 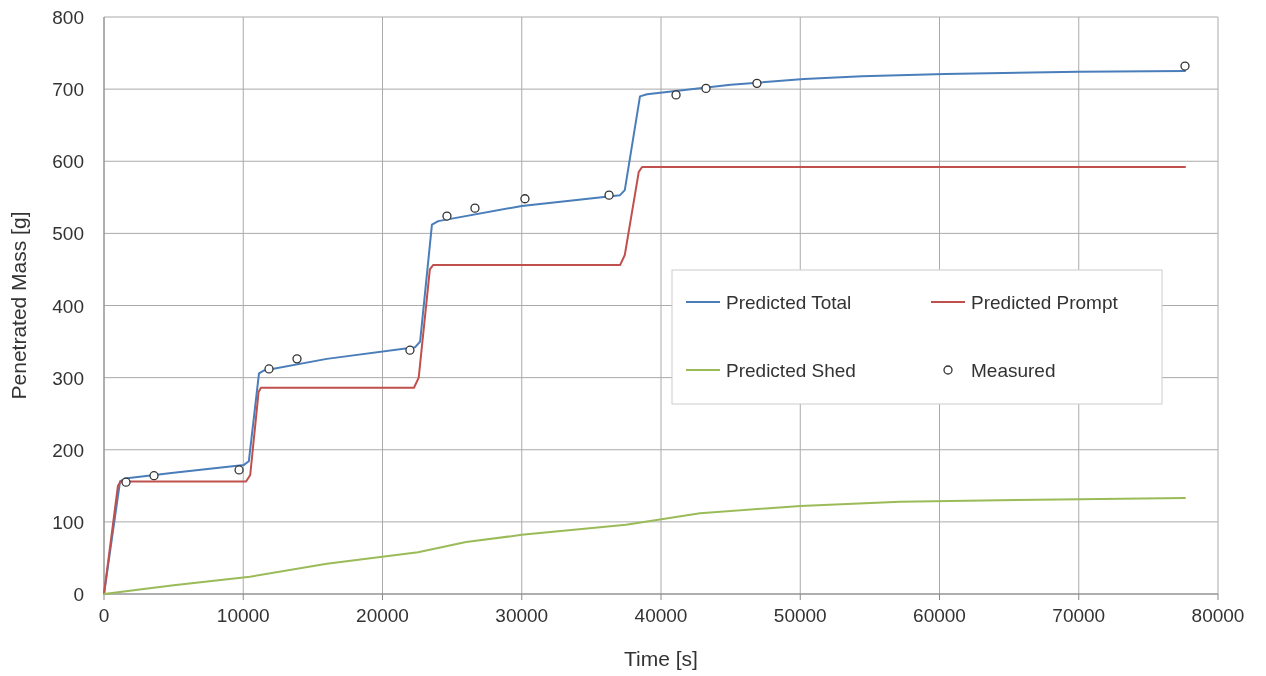 I want to click on y-tick-label: 700, so click(x=68, y=90).